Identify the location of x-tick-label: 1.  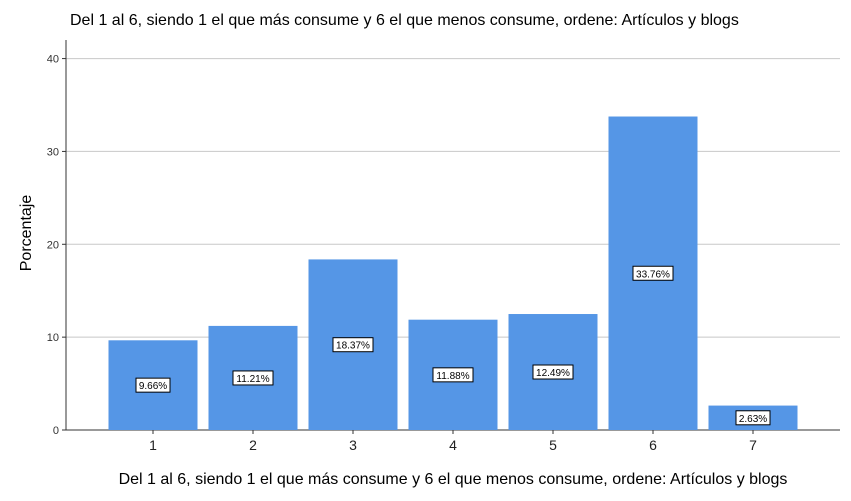
(153, 445).